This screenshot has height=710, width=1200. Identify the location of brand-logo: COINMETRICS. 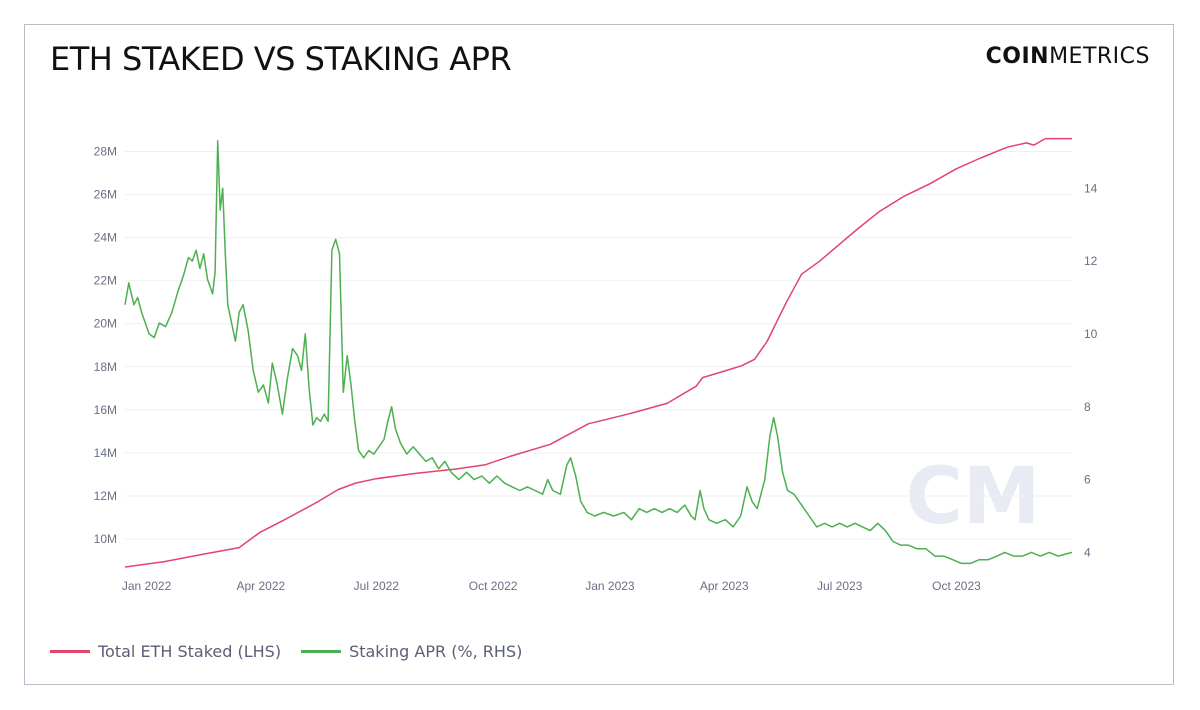
(1068, 56).